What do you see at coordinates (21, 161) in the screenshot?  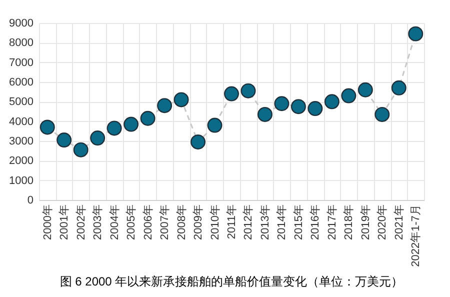 I see `y-tick-label: 2000` at bounding box center [21, 161].